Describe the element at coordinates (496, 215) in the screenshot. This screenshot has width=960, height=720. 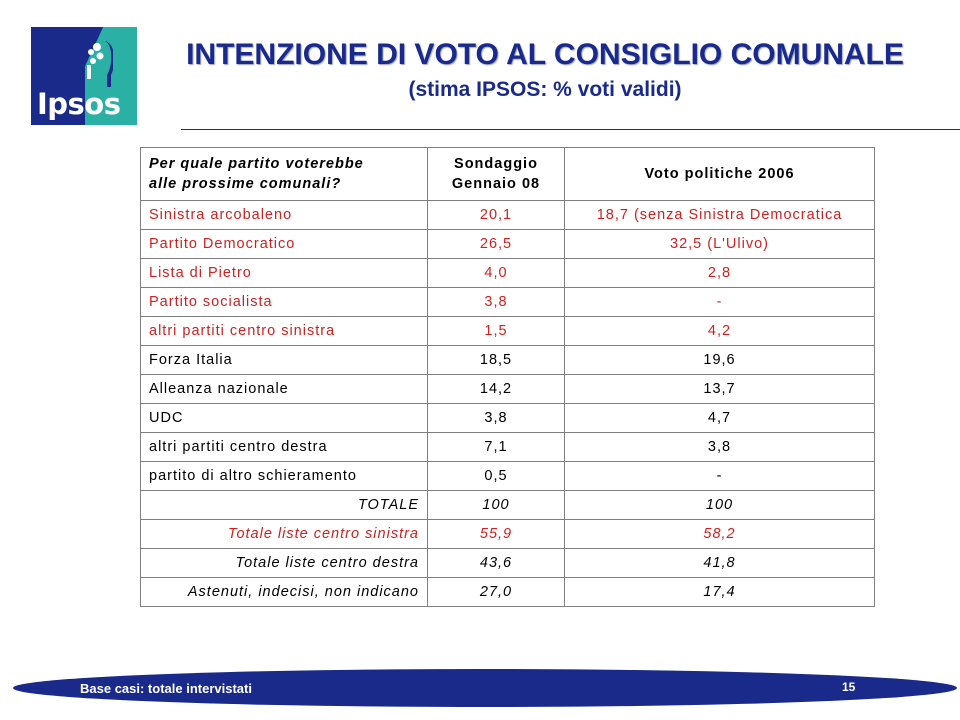
I see `survey-value: 20,1` at that location.